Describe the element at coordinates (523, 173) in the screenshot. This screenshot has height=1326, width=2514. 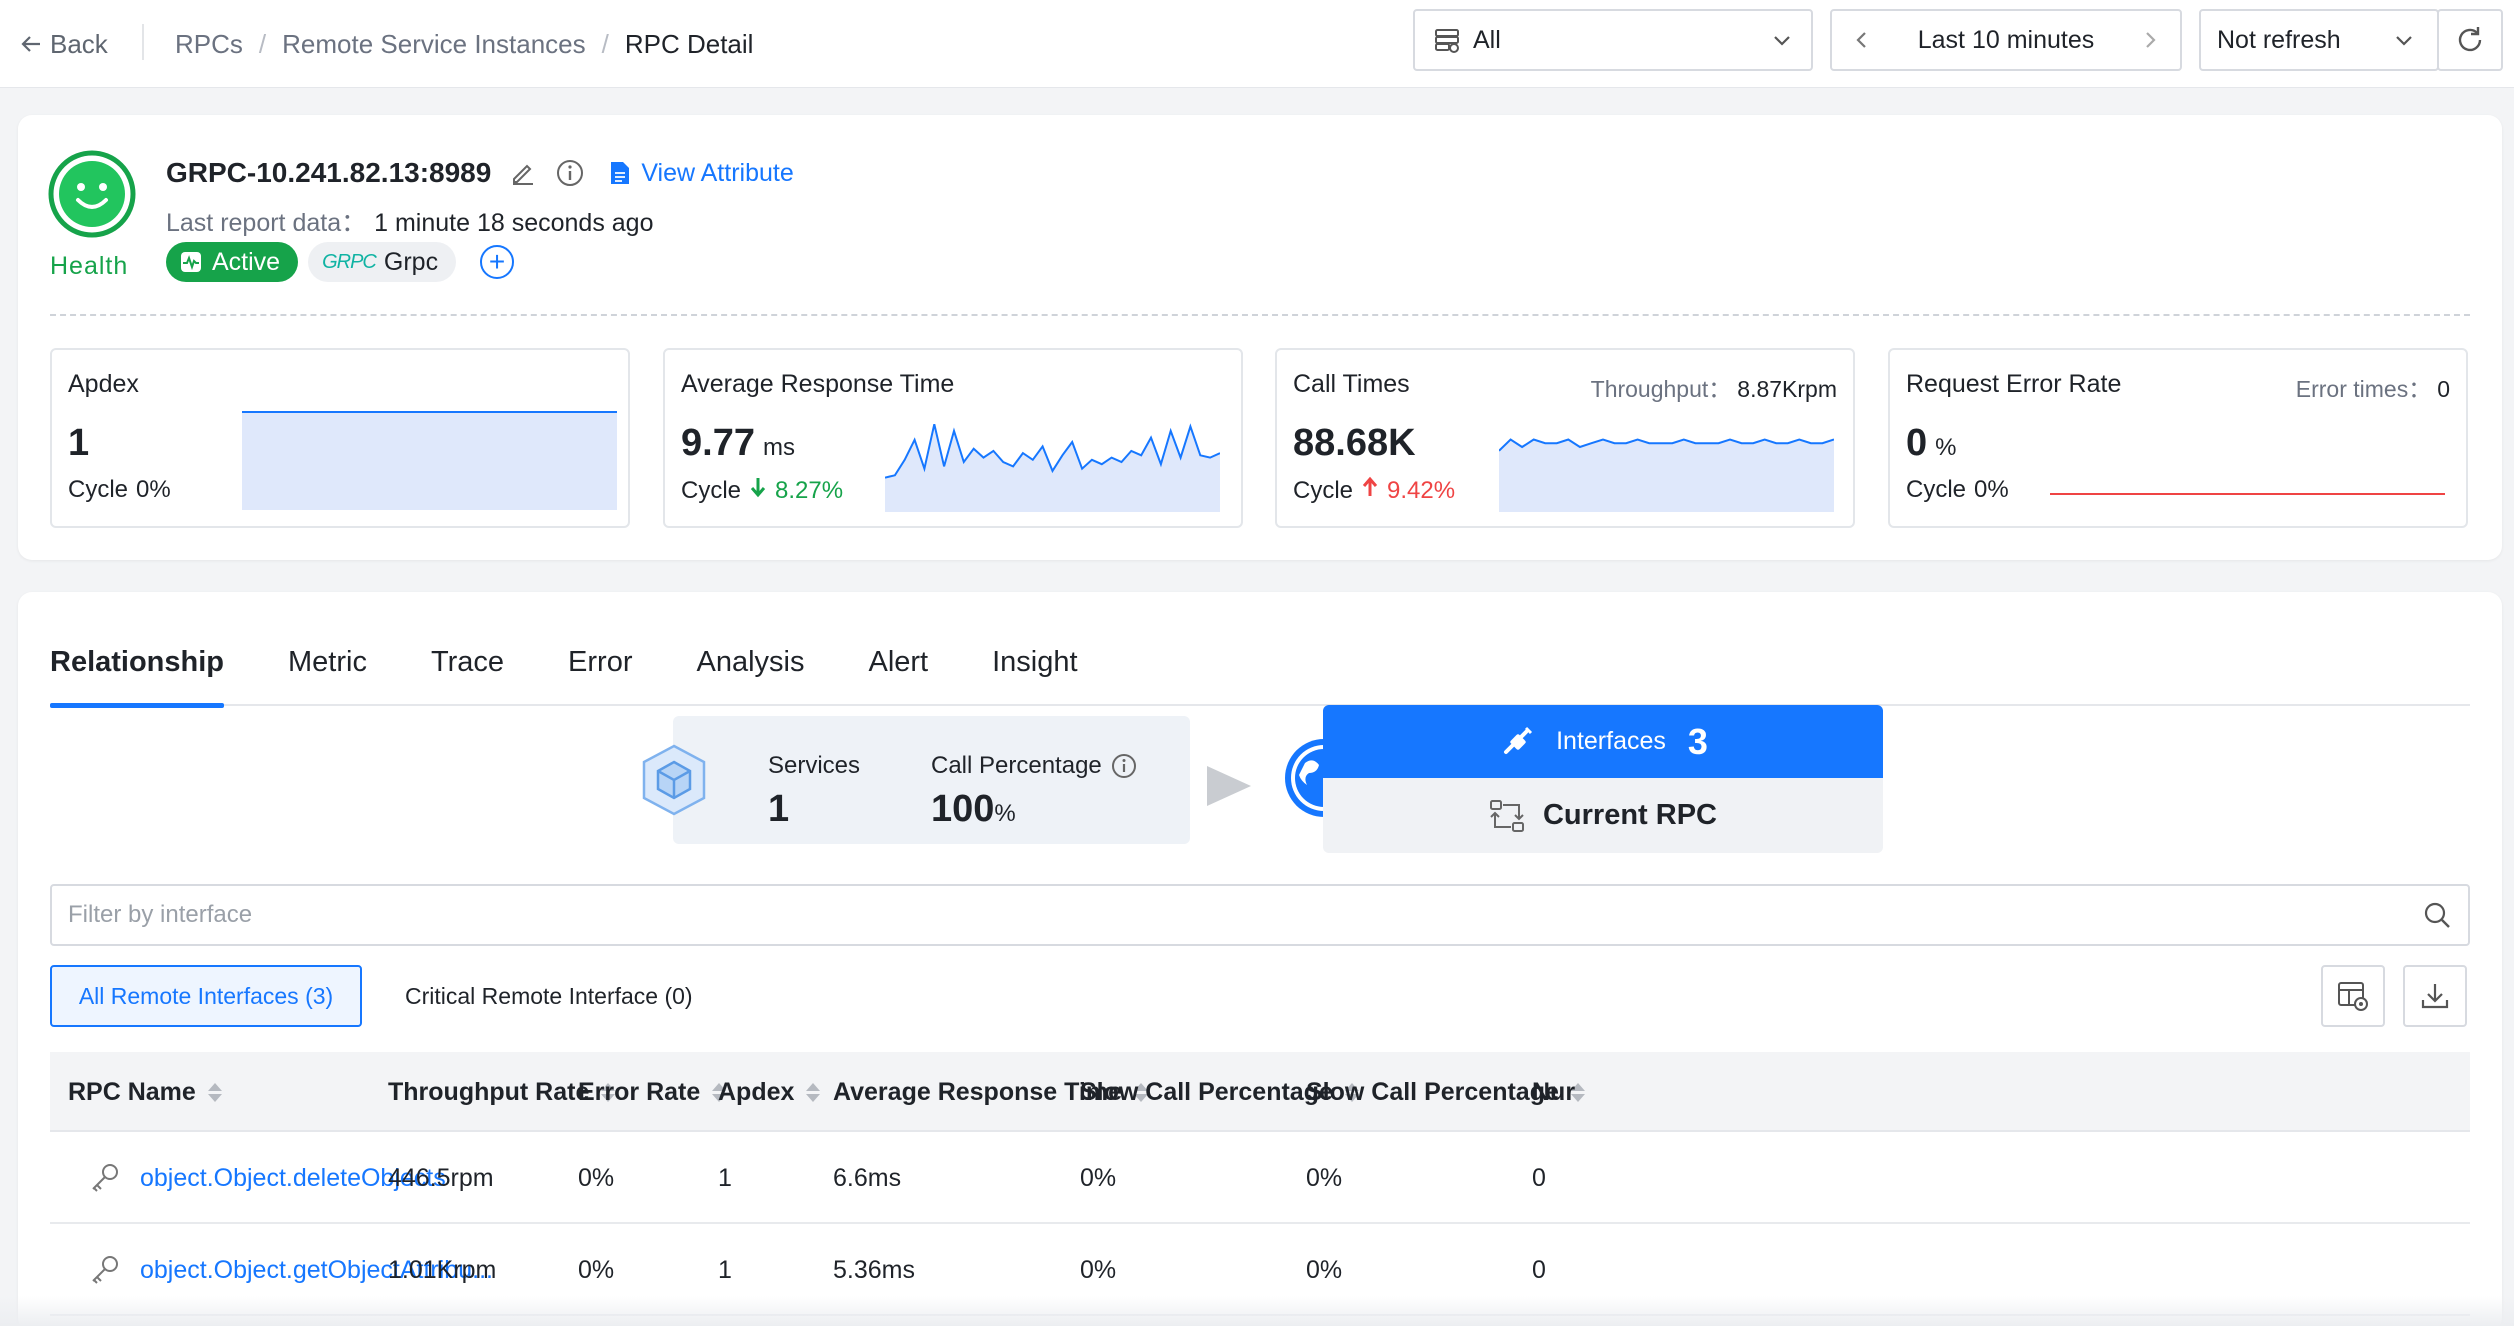
I see `edit-button` at that location.